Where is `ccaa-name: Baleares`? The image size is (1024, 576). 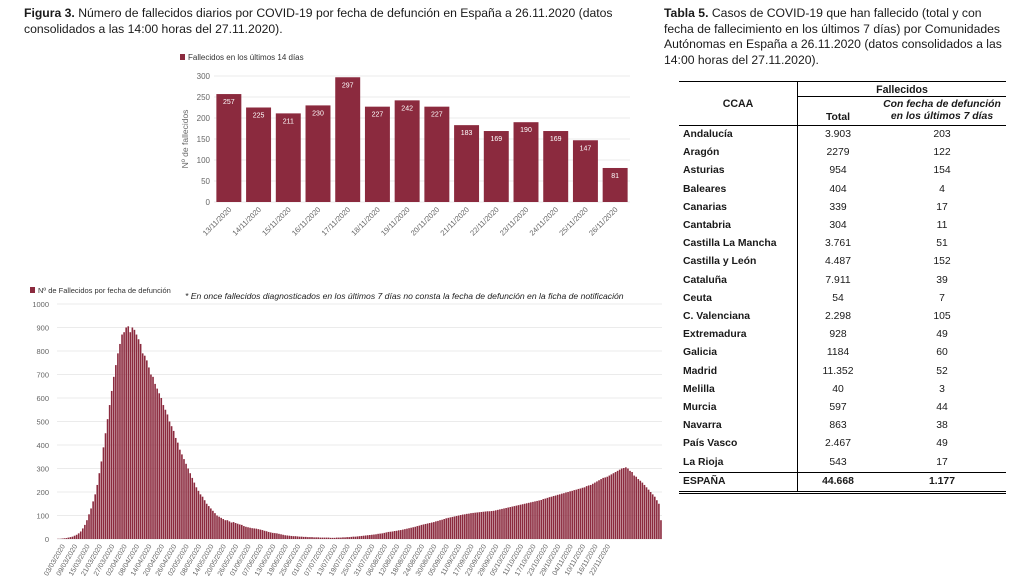 ccaa-name: Baleares is located at coordinates (705, 189).